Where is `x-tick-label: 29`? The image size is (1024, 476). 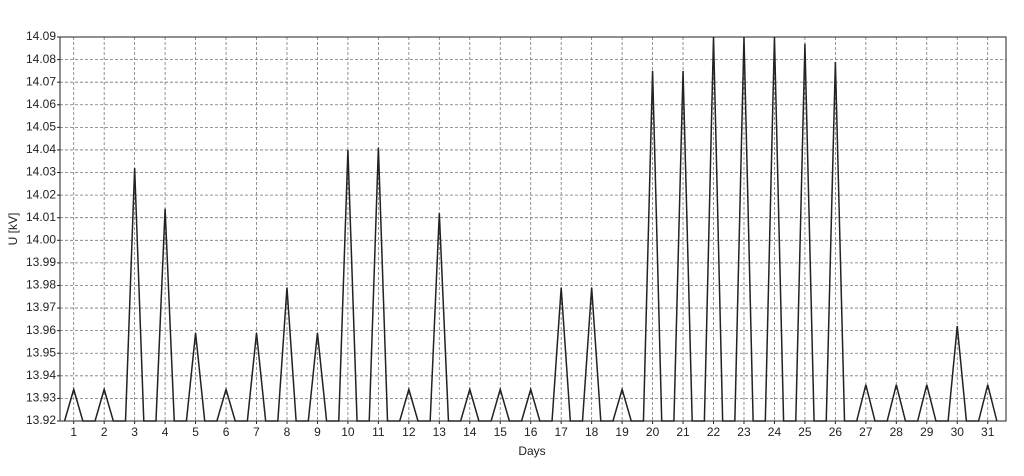
x-tick-label: 29 is located at coordinates (927, 432).